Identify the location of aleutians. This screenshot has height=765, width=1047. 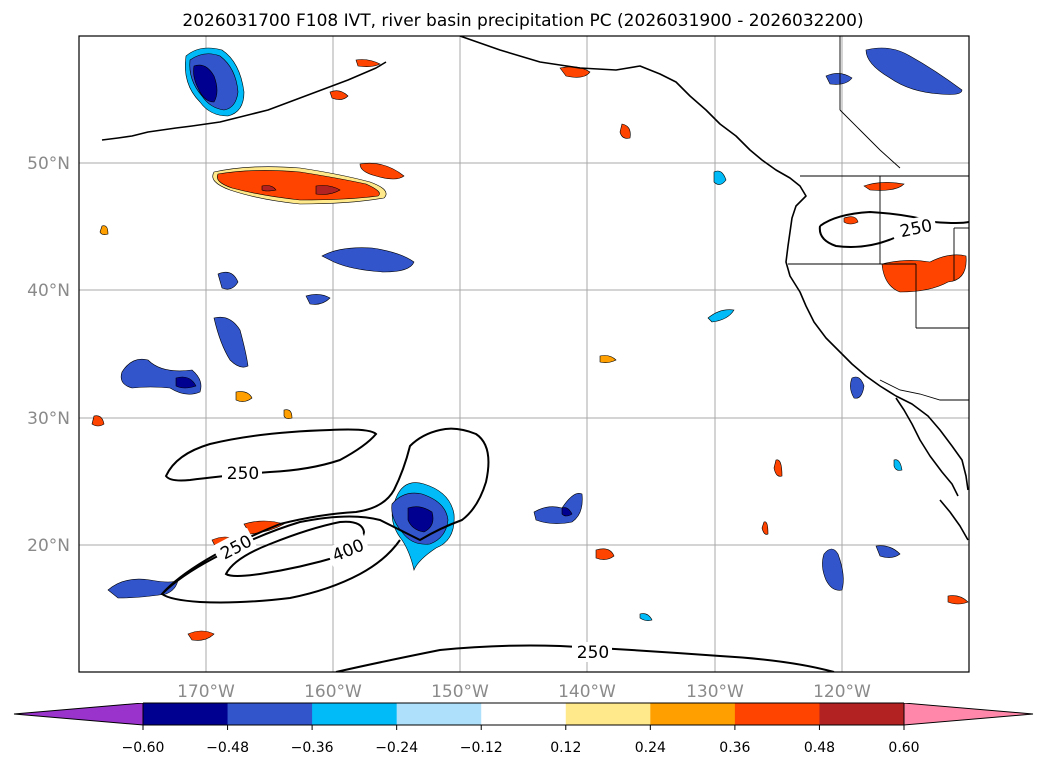
(244, 101).